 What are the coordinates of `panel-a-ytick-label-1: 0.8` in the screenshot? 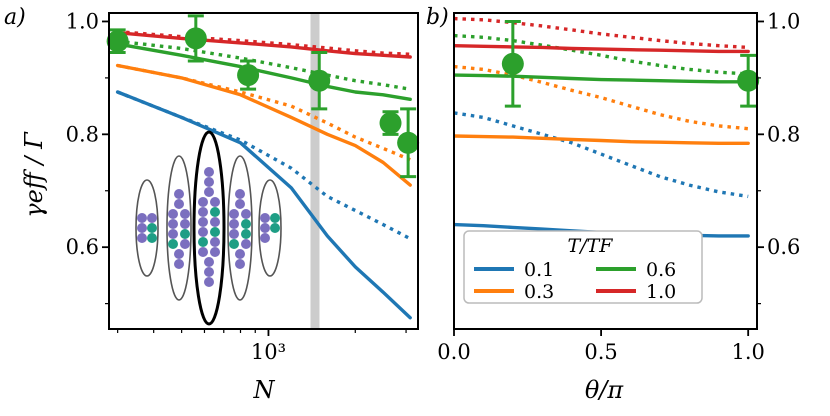 It's located at (82, 134).